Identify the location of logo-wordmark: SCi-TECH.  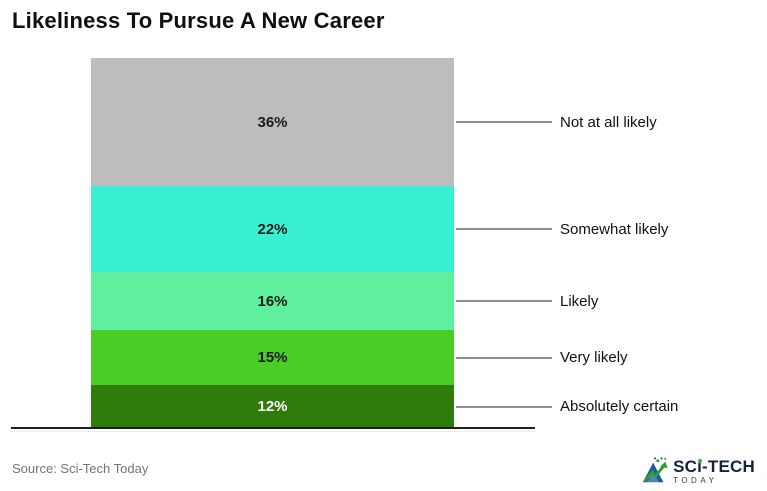
(714, 466).